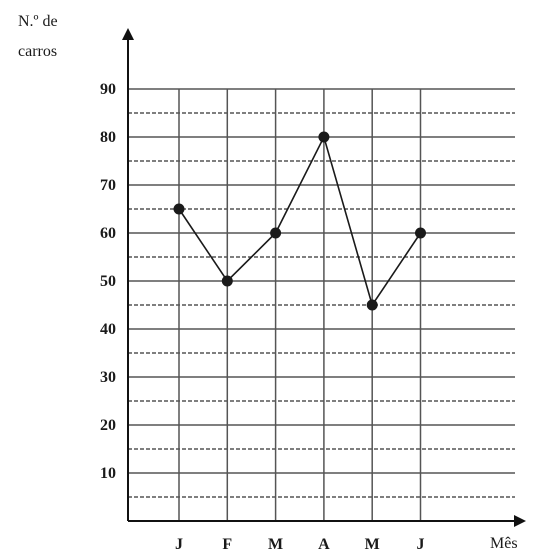 The height and width of the screenshot is (558, 535). I want to click on y-tick-label: 90, so click(108, 89).